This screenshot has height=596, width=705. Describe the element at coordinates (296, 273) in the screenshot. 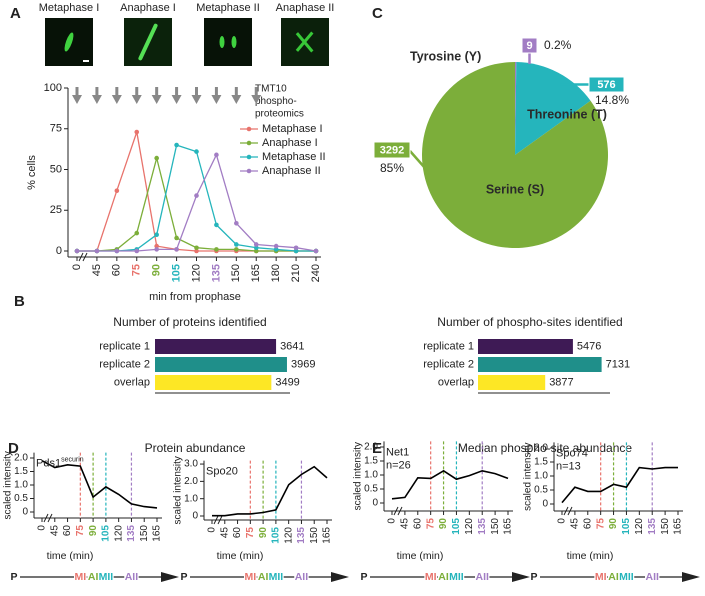

I see `x-tick-label: 210` at that location.